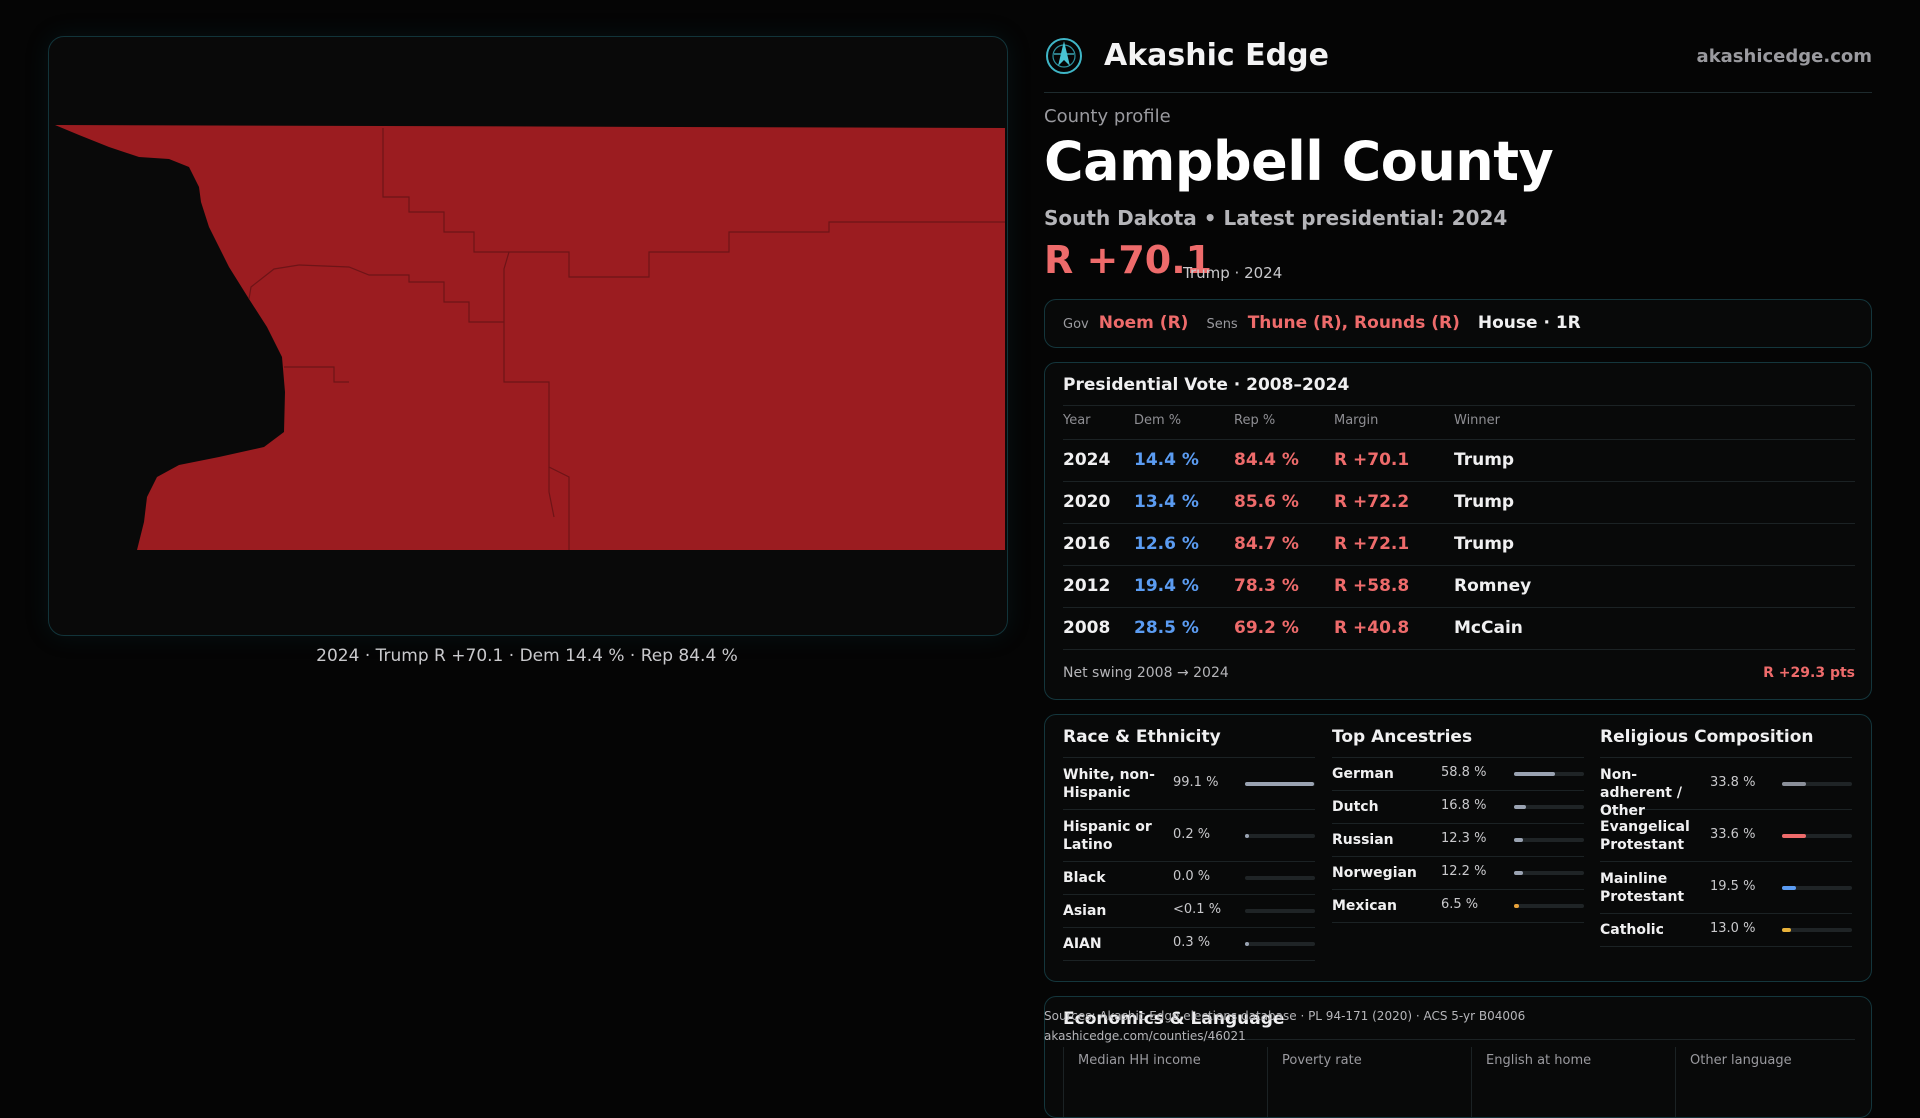 The height and width of the screenshot is (1118, 1920). What do you see at coordinates (1356, 420) in the screenshot?
I see `header-margin: Margin` at bounding box center [1356, 420].